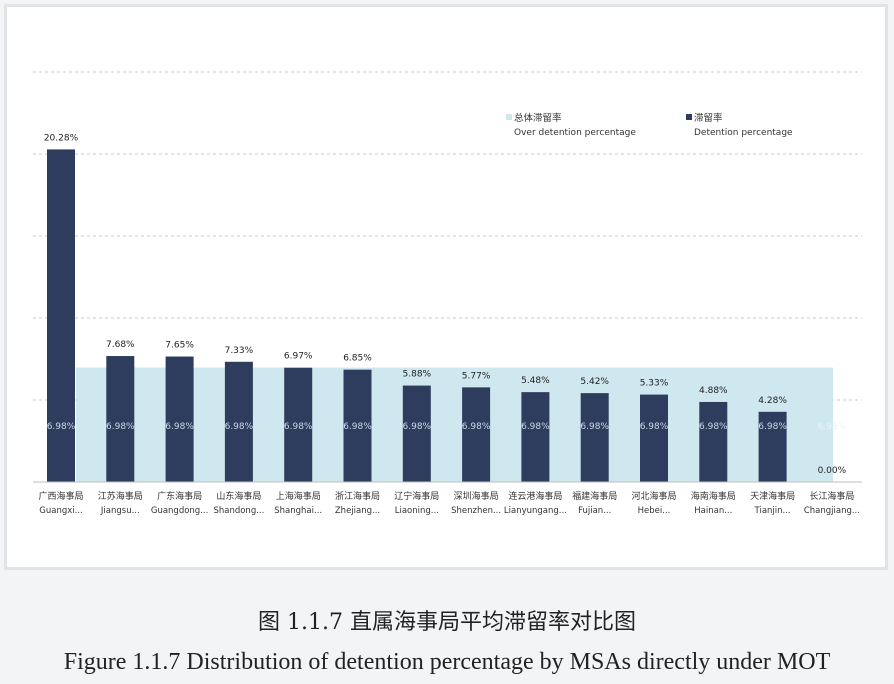 The image size is (894, 684). I want to click on category-label-cn: 长江海事局, so click(831, 496).